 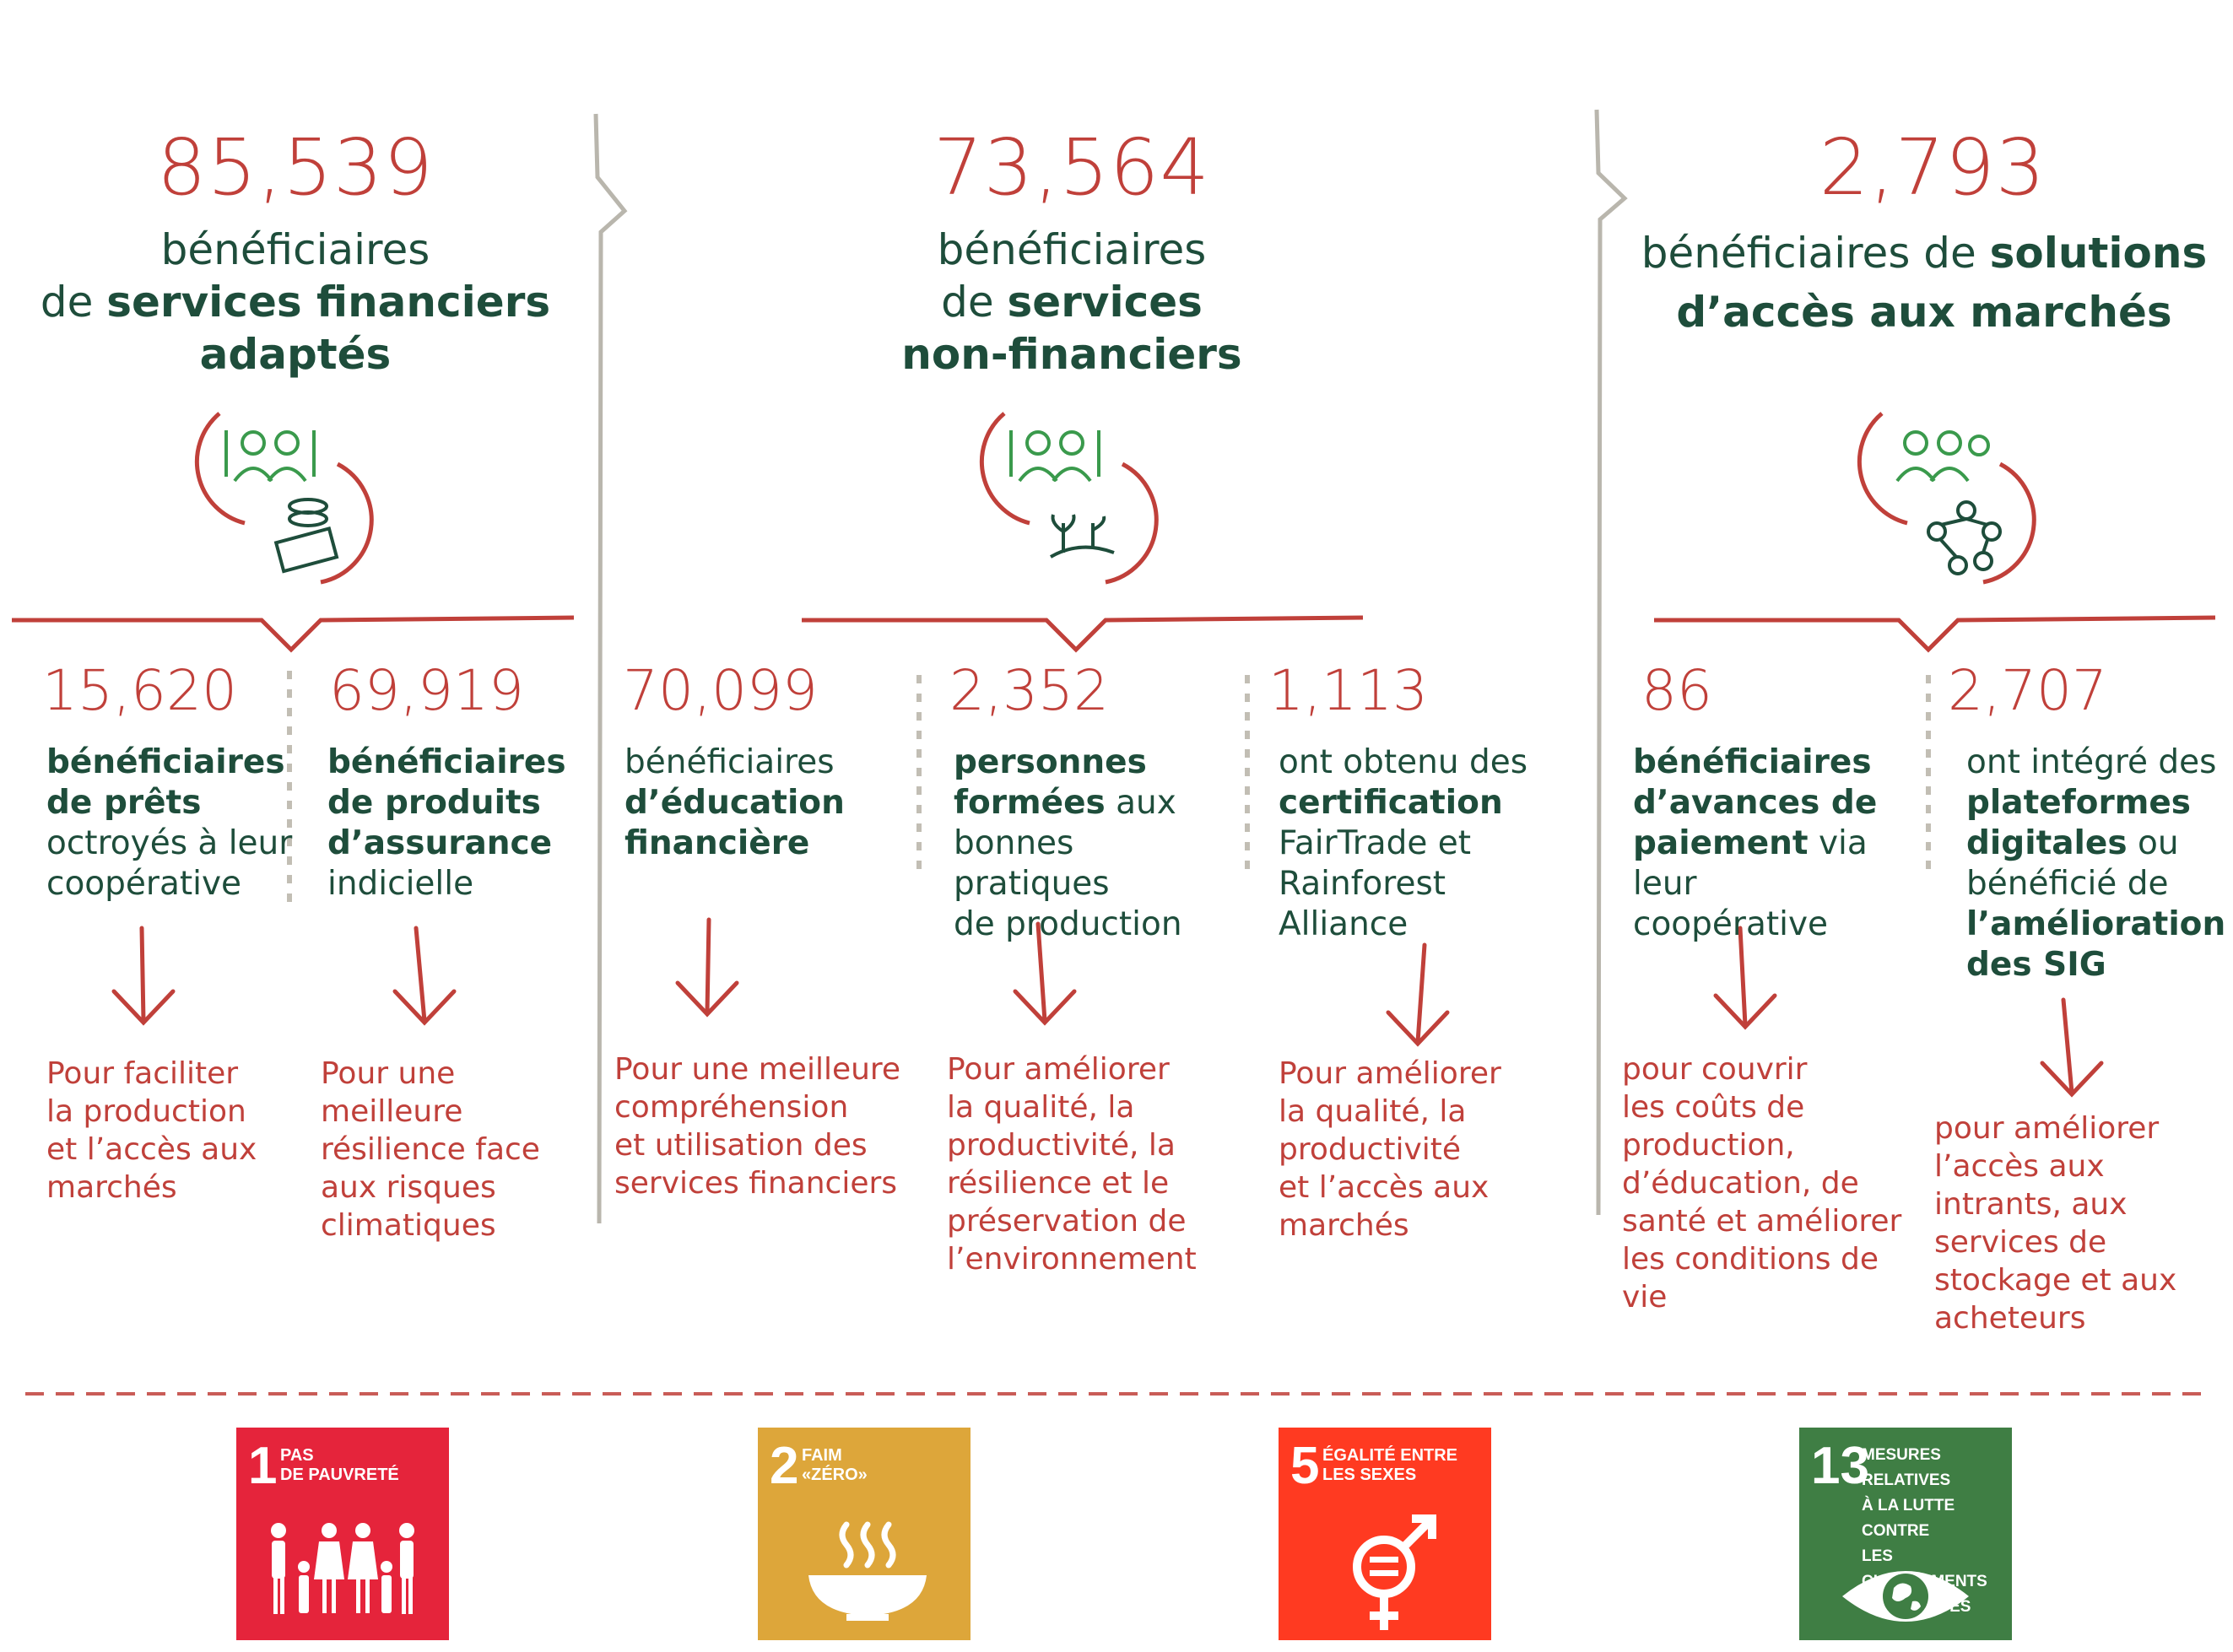 What do you see at coordinates (1069, 498) in the screenshot?
I see `farmers-plants-icon` at bounding box center [1069, 498].